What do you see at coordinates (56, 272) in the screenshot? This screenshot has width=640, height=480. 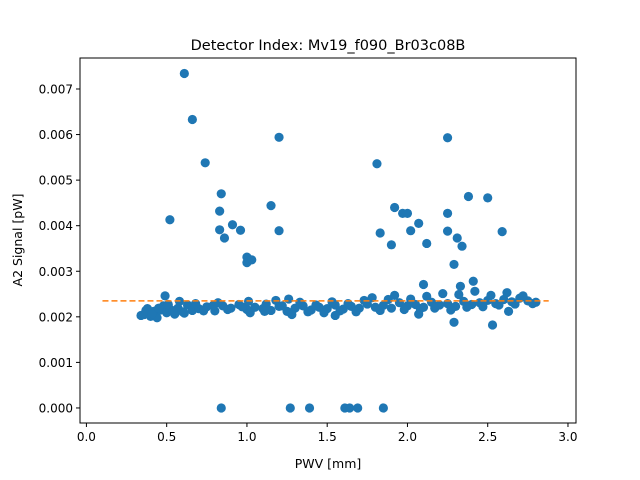 I see `y-tick-label: 0.003` at bounding box center [56, 272].